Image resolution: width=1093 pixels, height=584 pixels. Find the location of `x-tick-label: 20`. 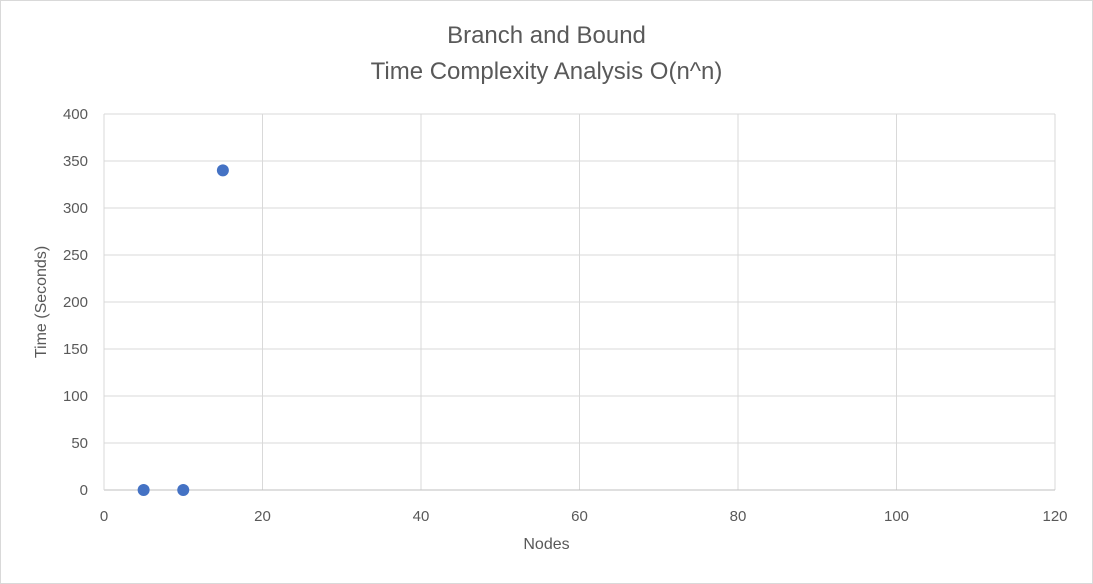

x-tick-label: 20 is located at coordinates (262, 516).